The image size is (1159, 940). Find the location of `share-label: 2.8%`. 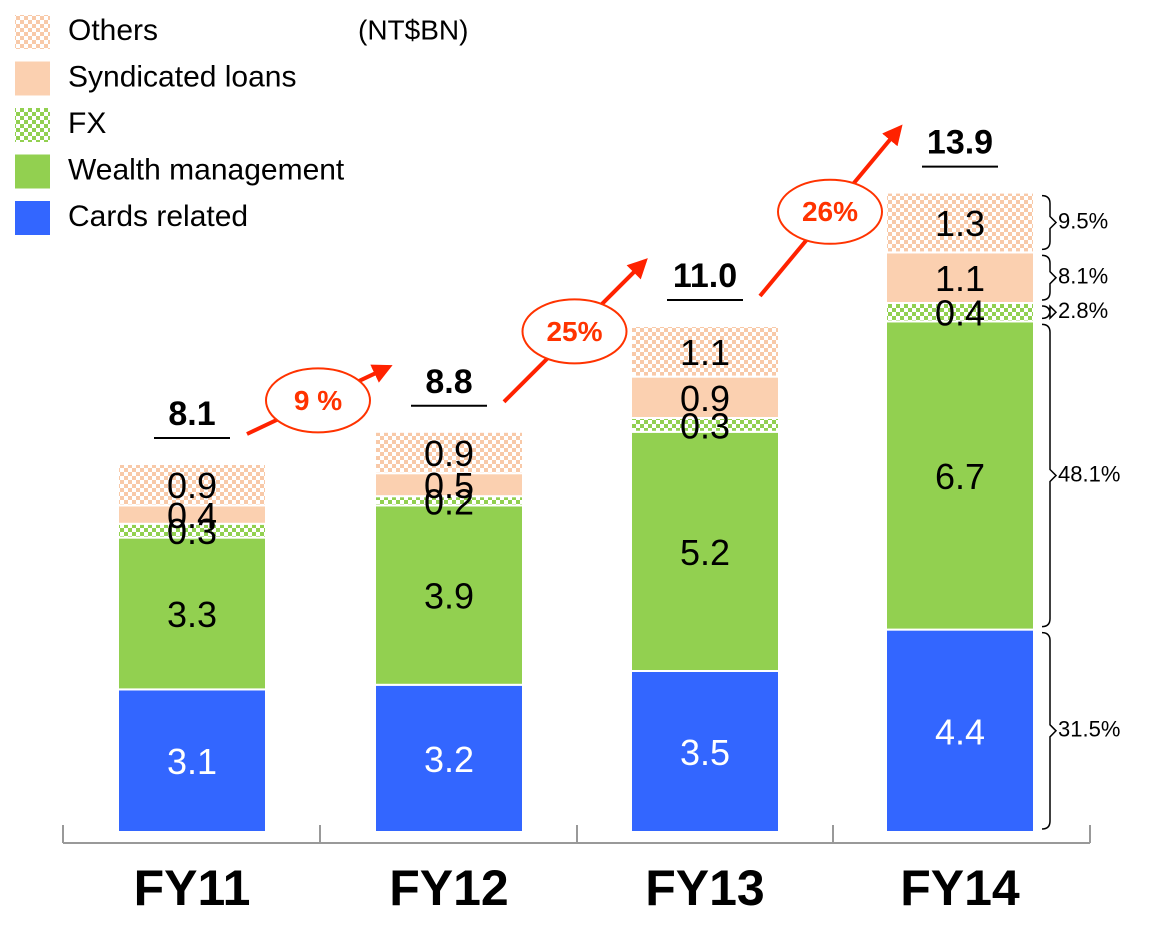

share-label: 2.8% is located at coordinates (1083, 310).